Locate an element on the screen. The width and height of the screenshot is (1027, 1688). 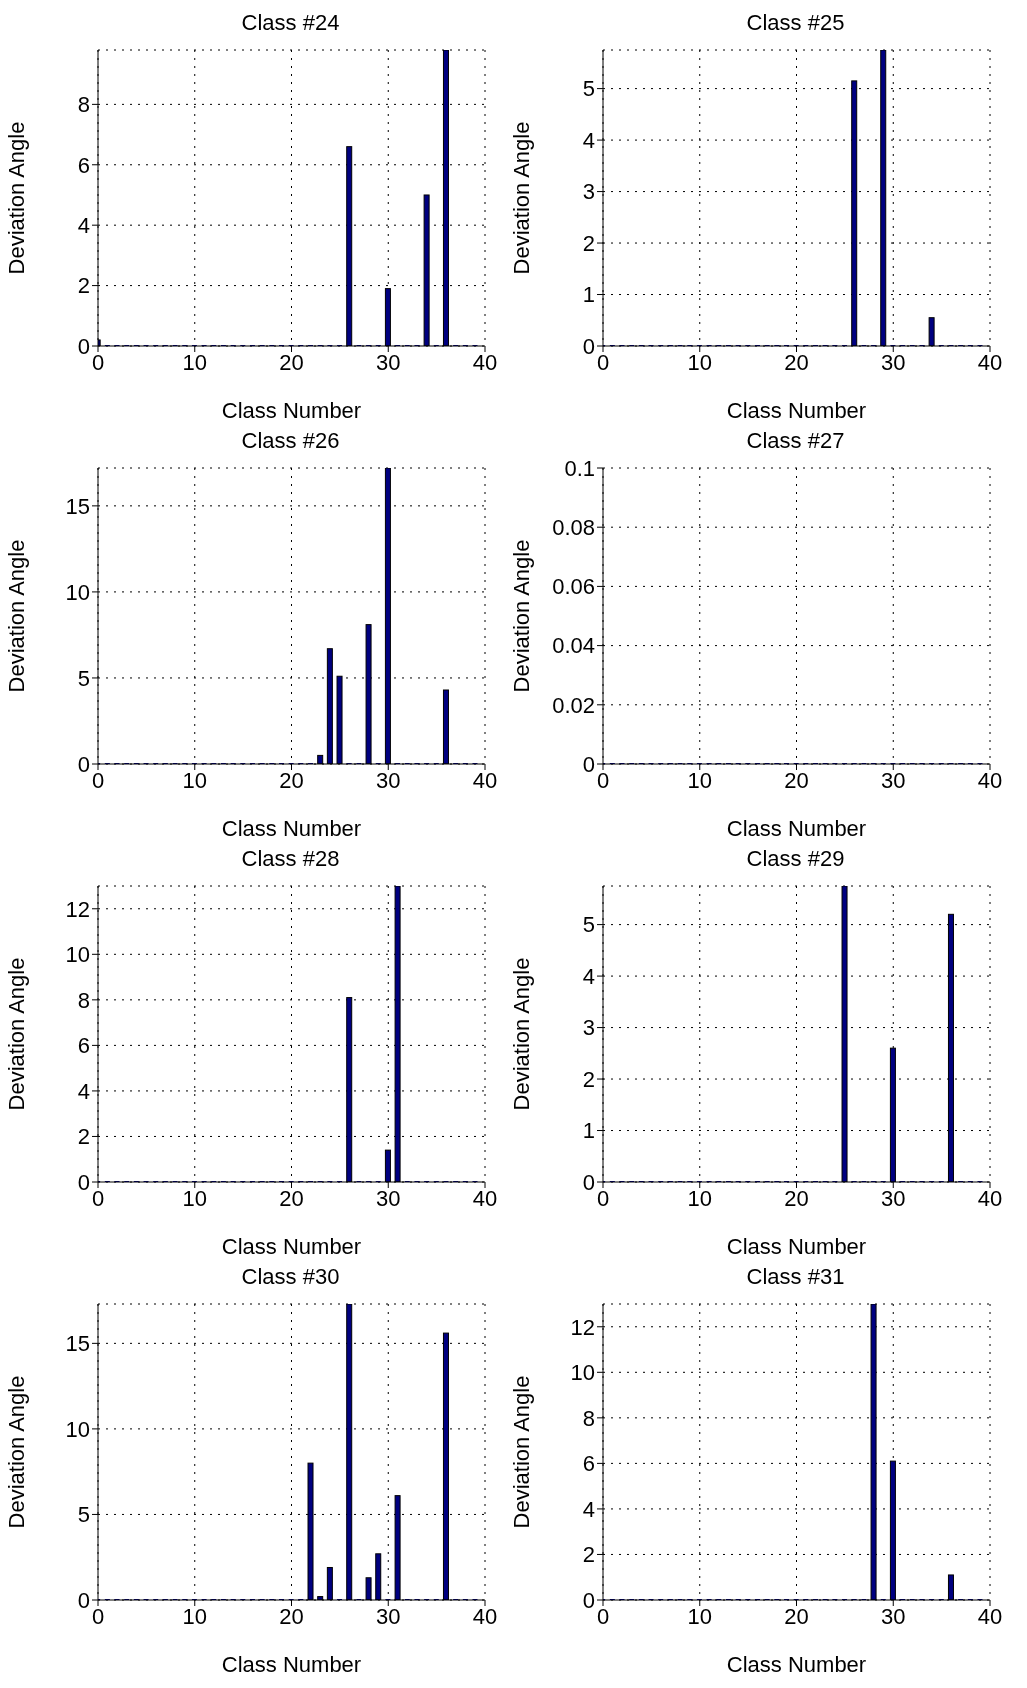
chart-title: Class #31 is located at coordinates (795, 1277).